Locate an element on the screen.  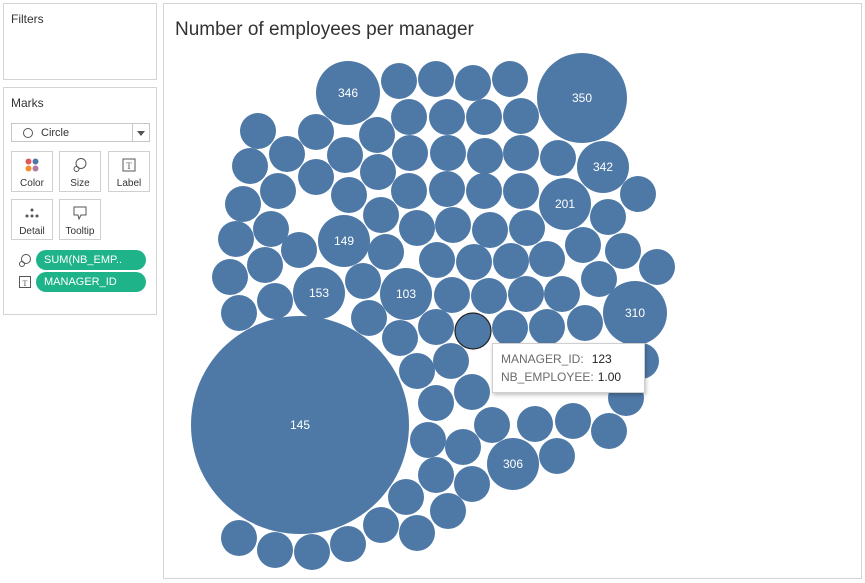
bubble-mark-highlighted is located at coordinates (473, 331).